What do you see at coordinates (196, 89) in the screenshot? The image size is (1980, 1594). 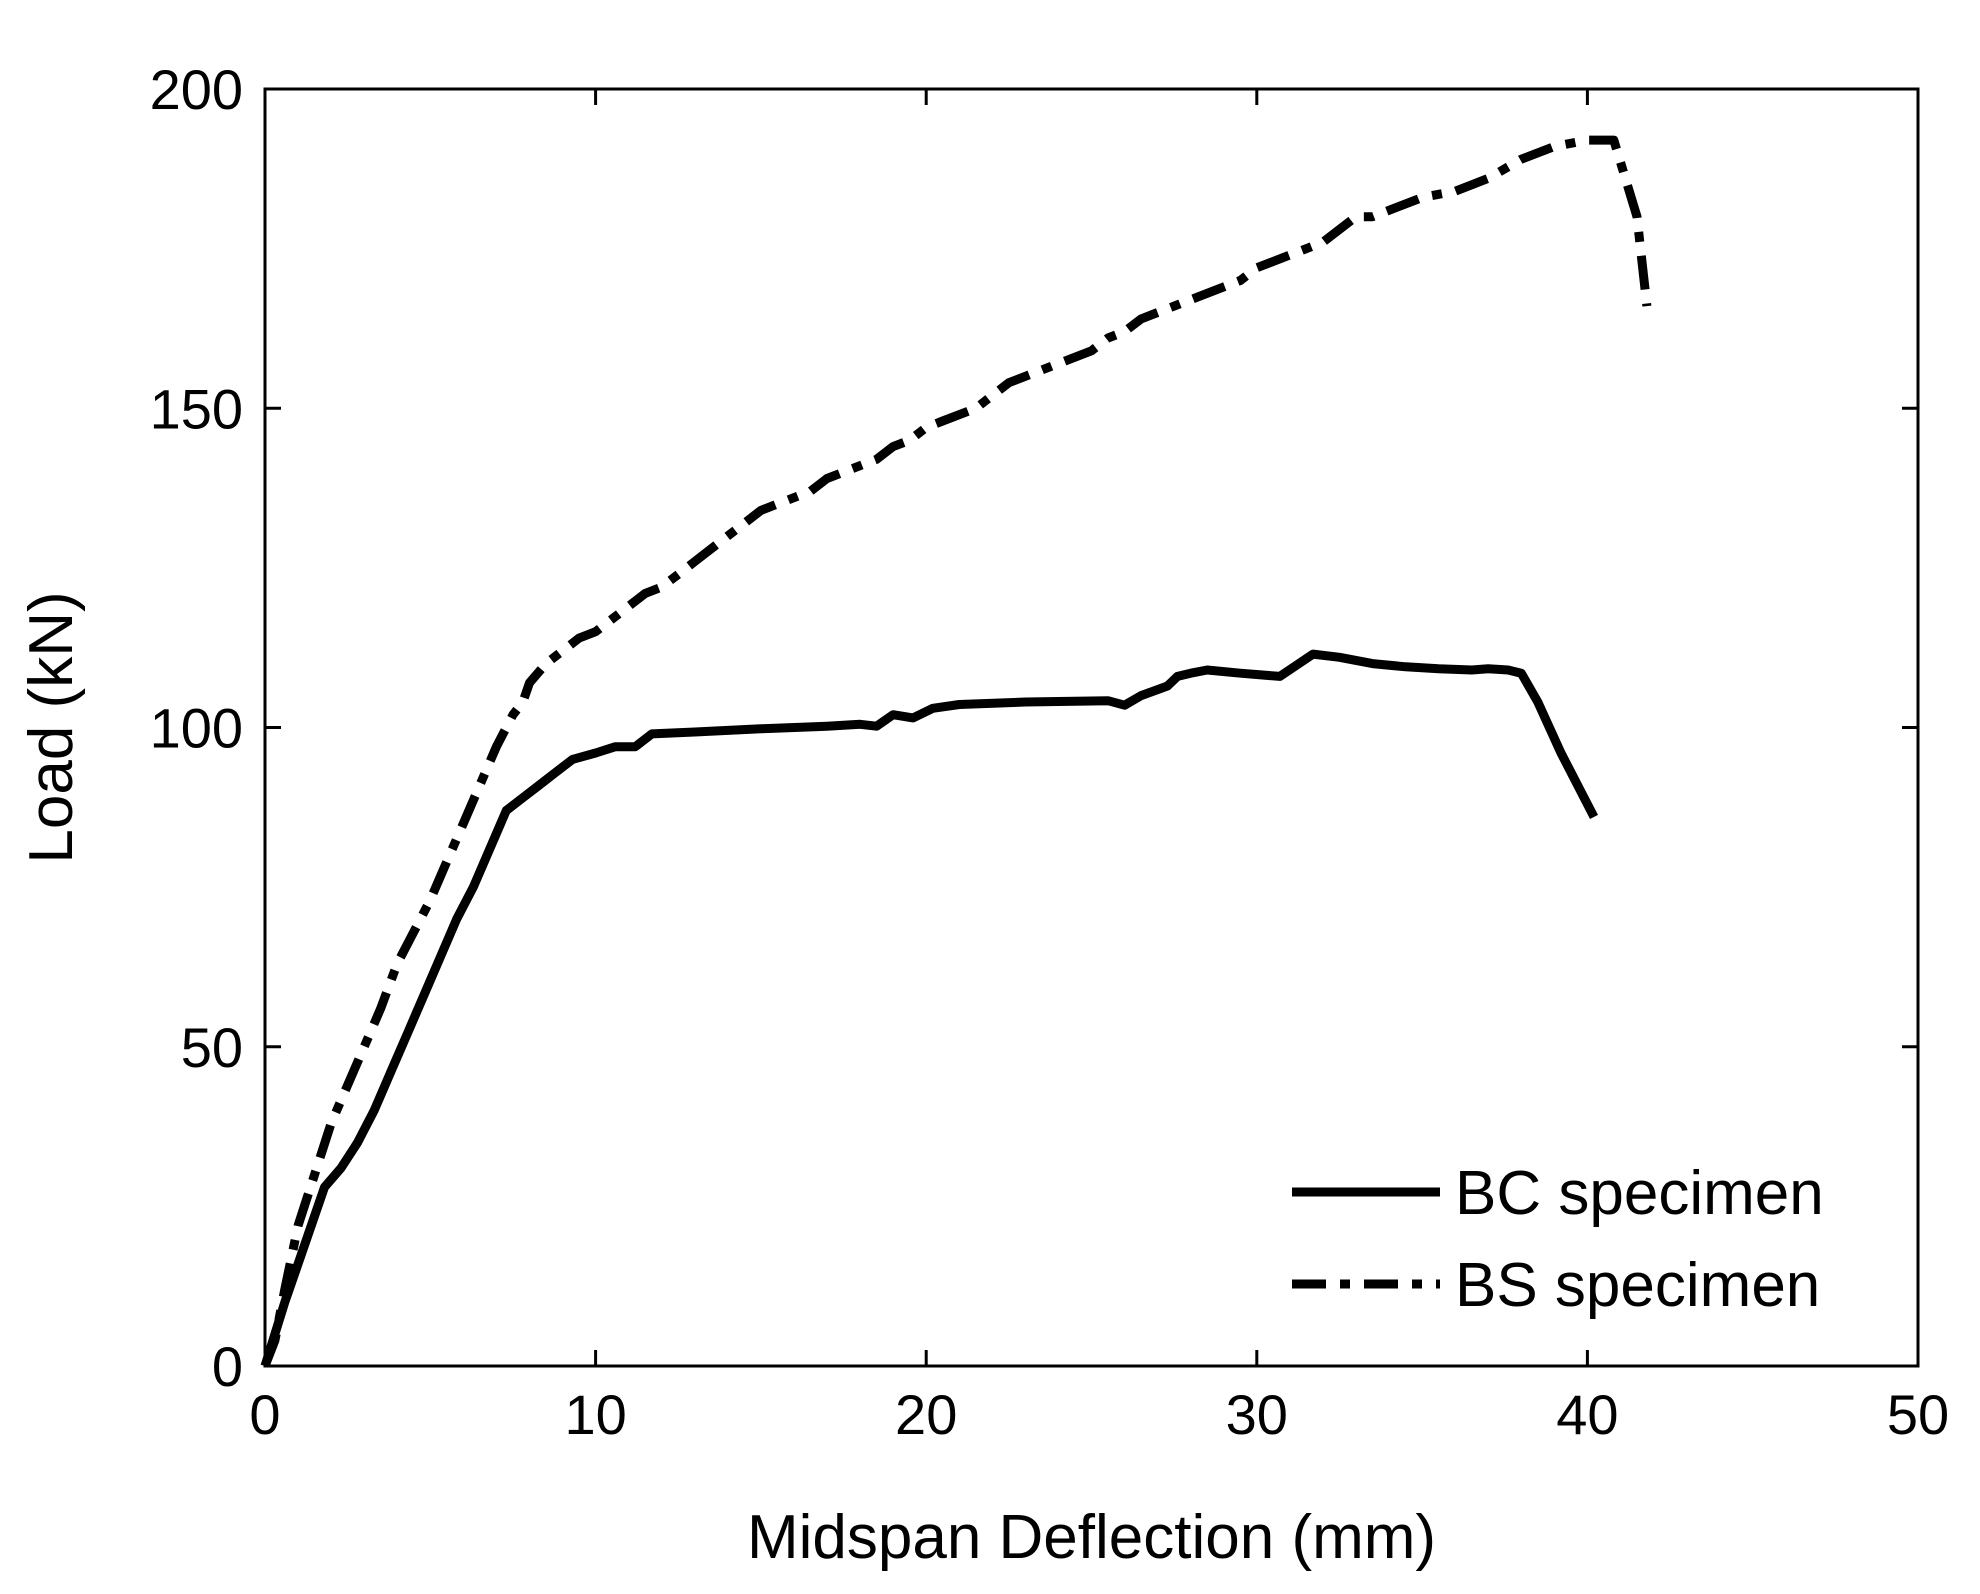 I see `y-tick-label: 200` at bounding box center [196, 89].